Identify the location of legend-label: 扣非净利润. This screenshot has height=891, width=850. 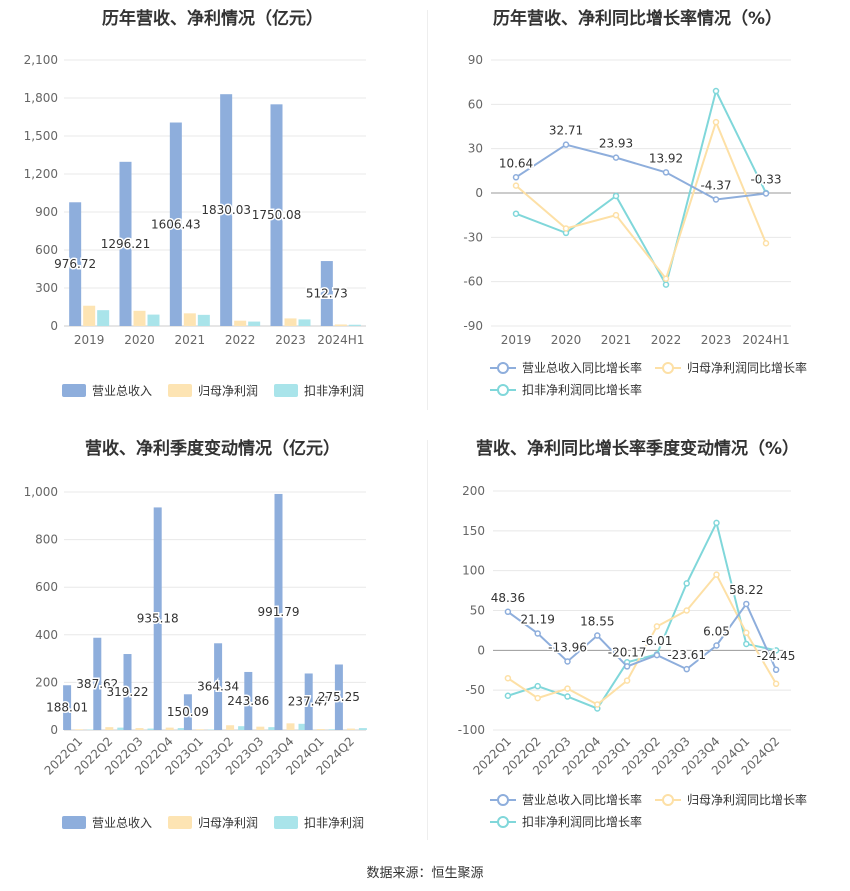
(334, 391).